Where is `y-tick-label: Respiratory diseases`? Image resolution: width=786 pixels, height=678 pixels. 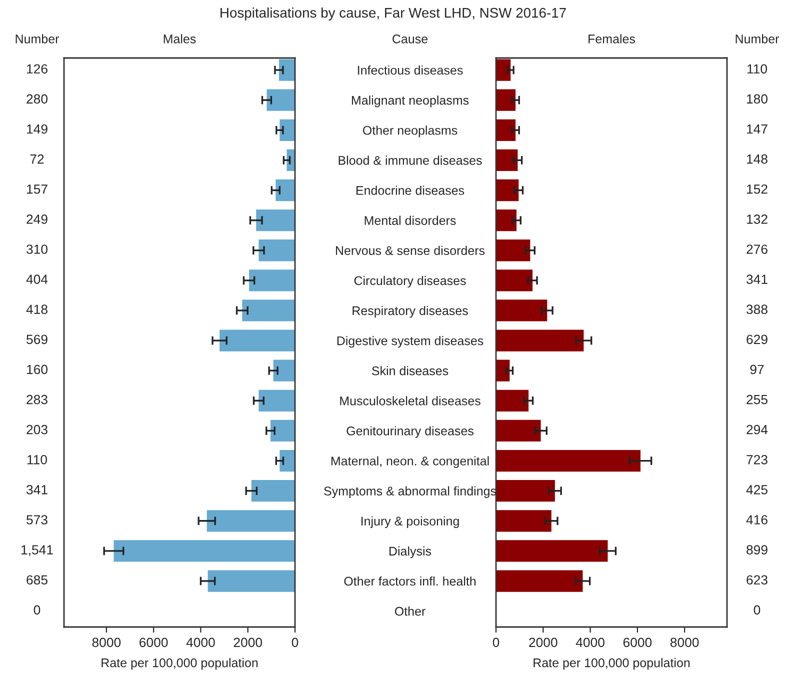 y-tick-label: Respiratory diseases is located at coordinates (410, 312).